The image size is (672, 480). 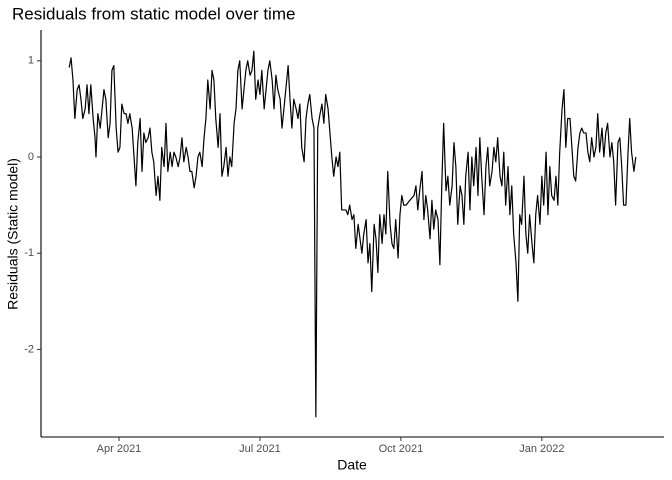 I want to click on chart-title: Residuals from static model over time, so click(x=153, y=13).